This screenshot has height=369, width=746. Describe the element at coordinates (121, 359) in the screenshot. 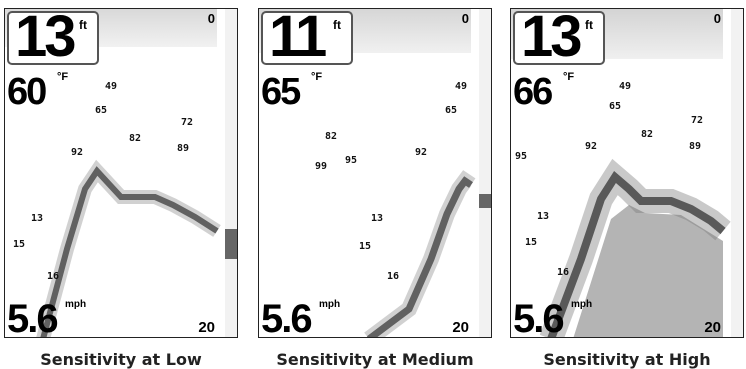

I see `caption: Sensitivity at Low` at that location.